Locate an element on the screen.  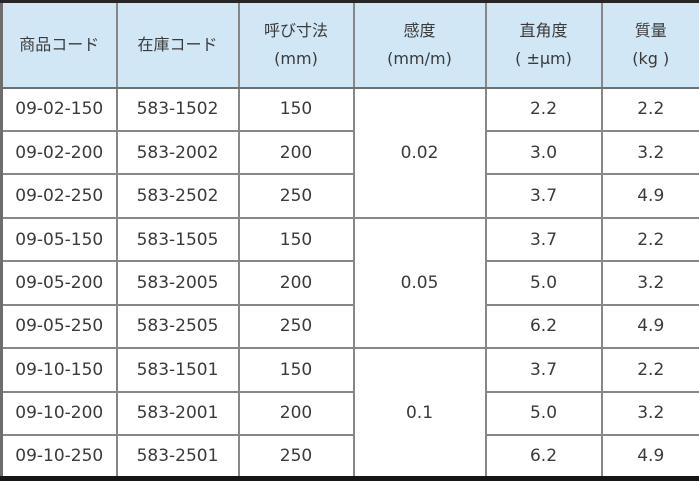
product-code-cell: 09-05-200 is located at coordinates (59, 283).